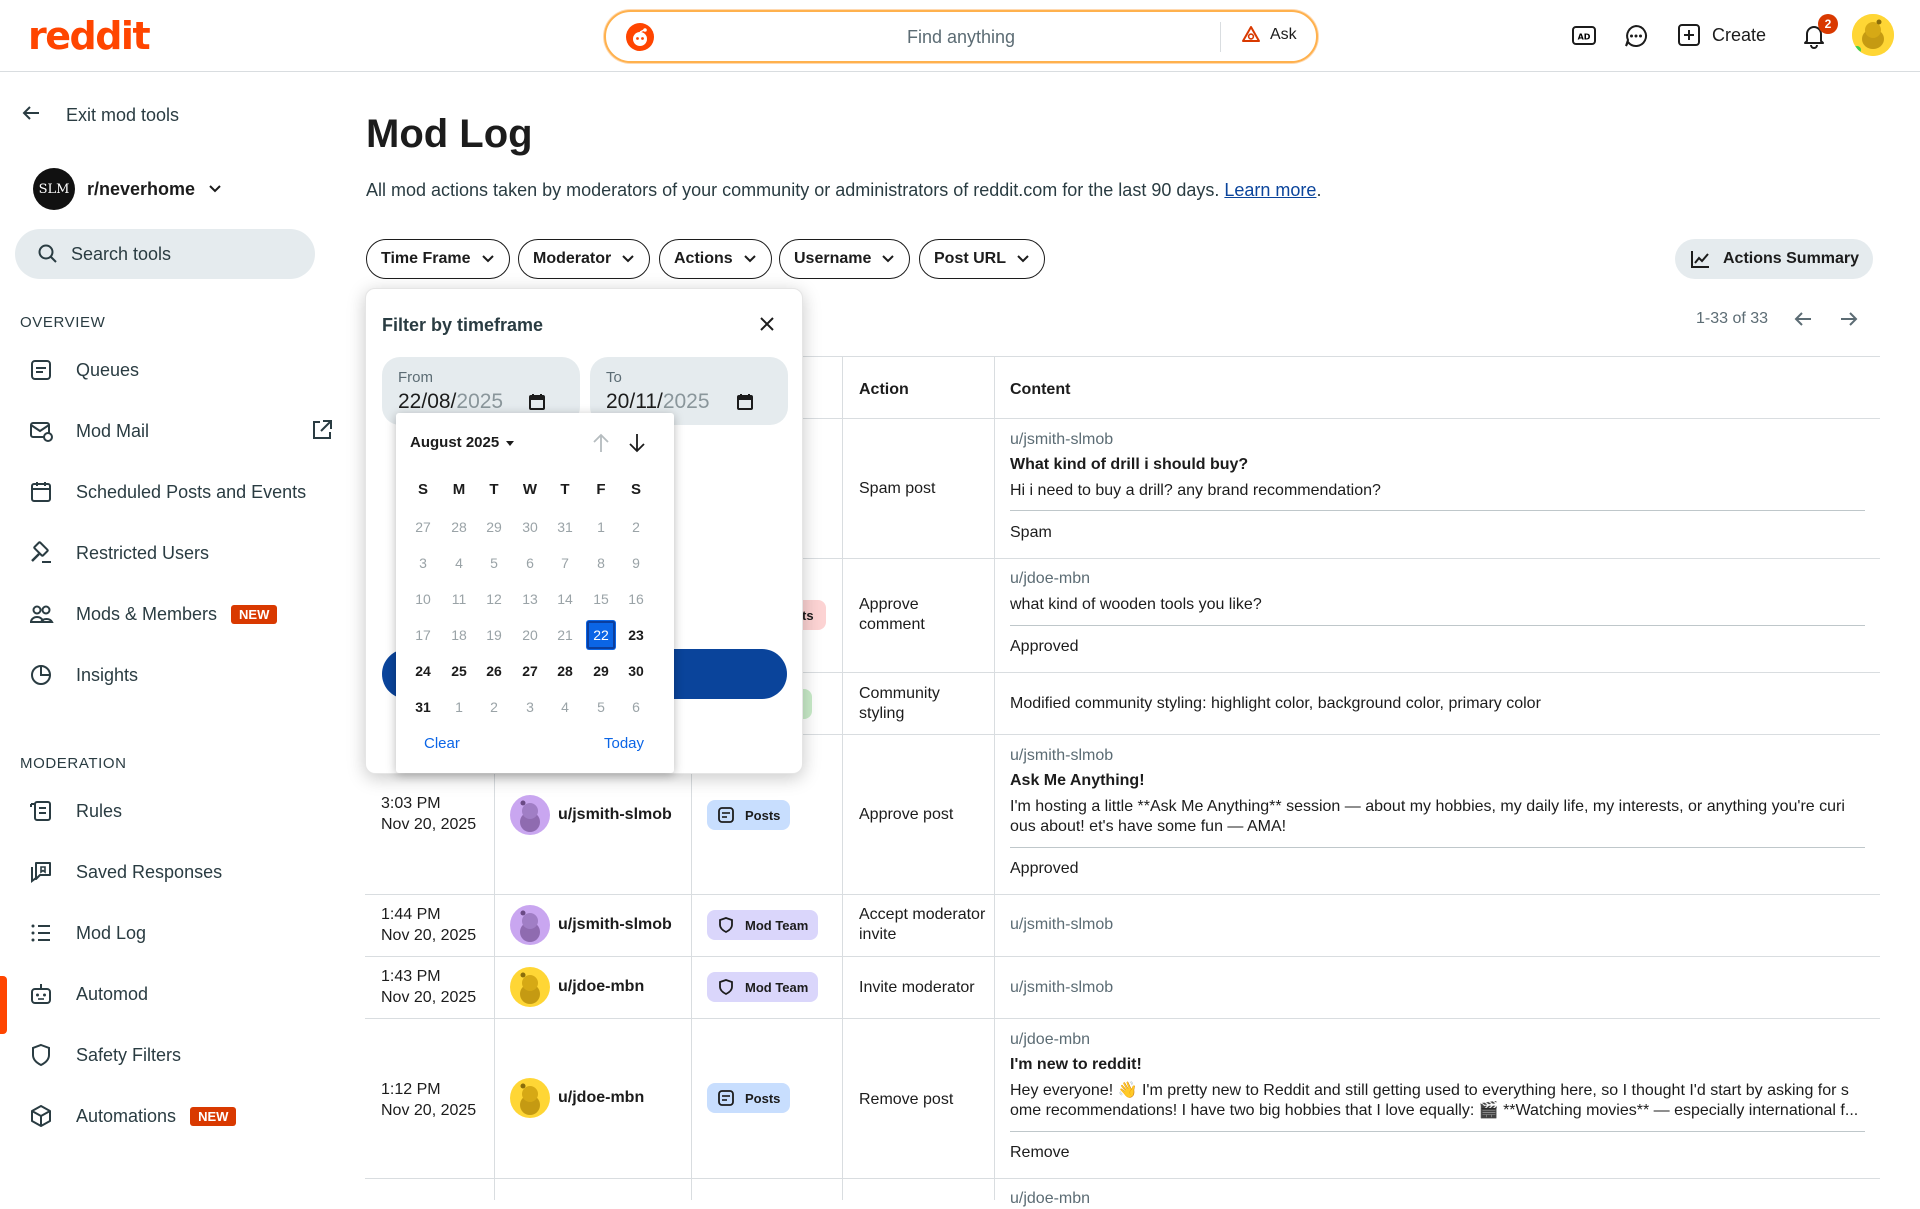  I want to click on moderator-filter: Moderator, so click(584, 259).